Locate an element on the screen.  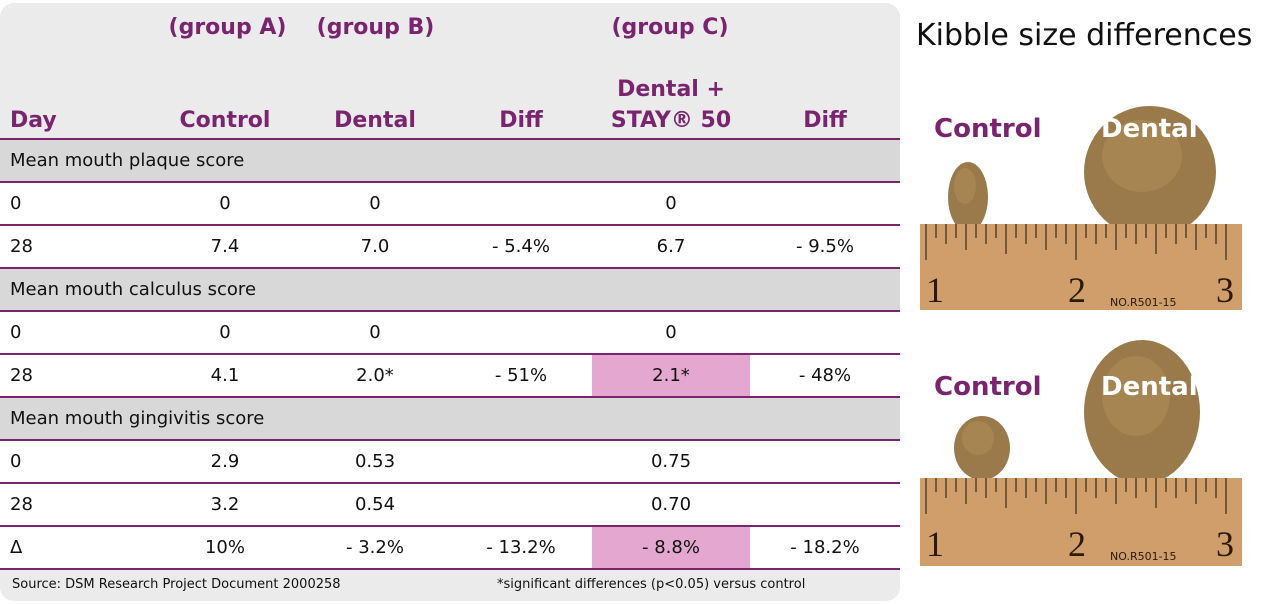
section-title: Mean mouth calculus score is located at coordinates (450, 289).